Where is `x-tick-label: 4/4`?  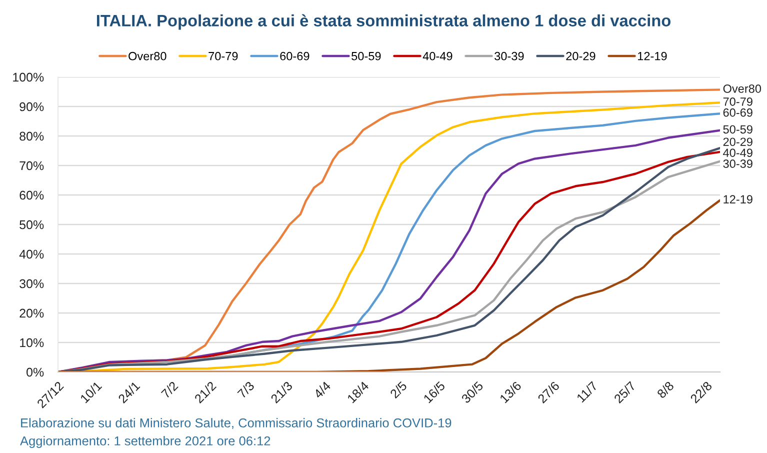 x-tick-label: 4/4 is located at coordinates (322, 389).